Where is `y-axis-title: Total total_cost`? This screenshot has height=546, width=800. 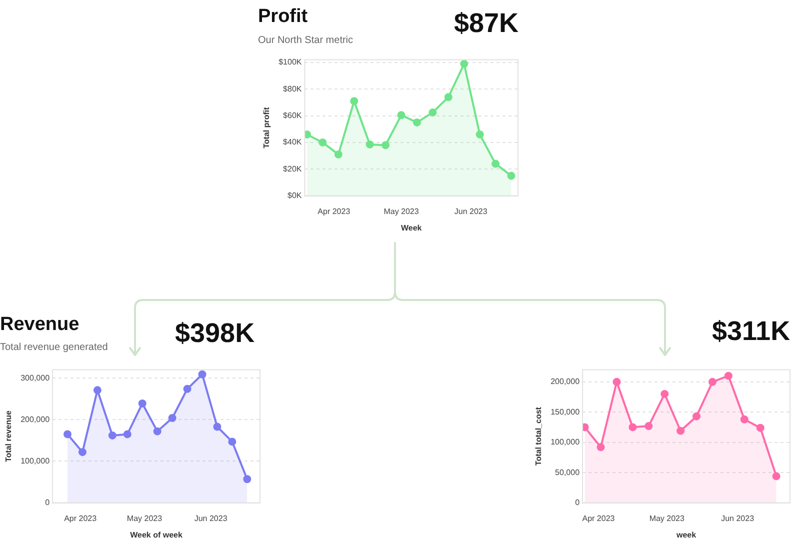 y-axis-title: Total total_cost is located at coordinates (539, 436).